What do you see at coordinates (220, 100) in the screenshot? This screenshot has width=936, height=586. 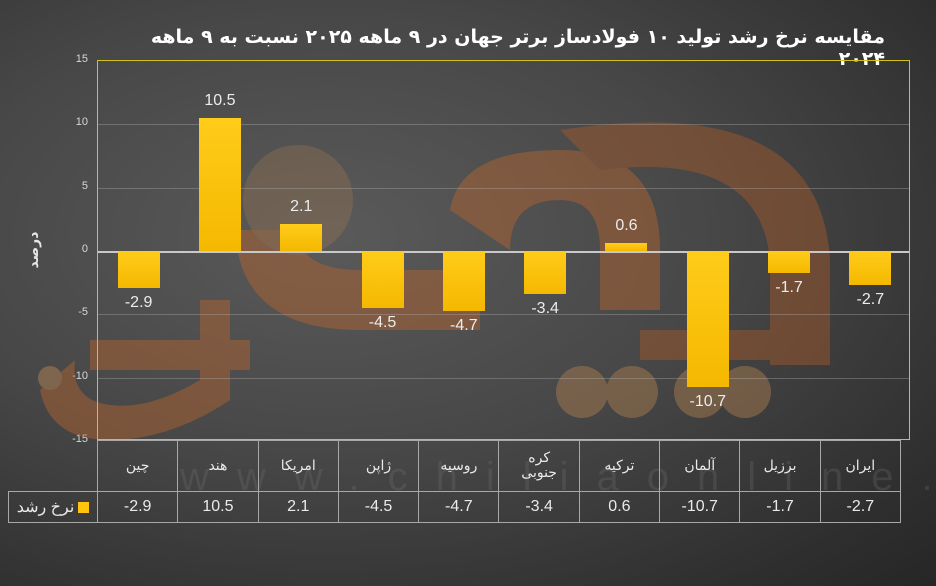 I see `data-label: 10.5` at bounding box center [220, 100].